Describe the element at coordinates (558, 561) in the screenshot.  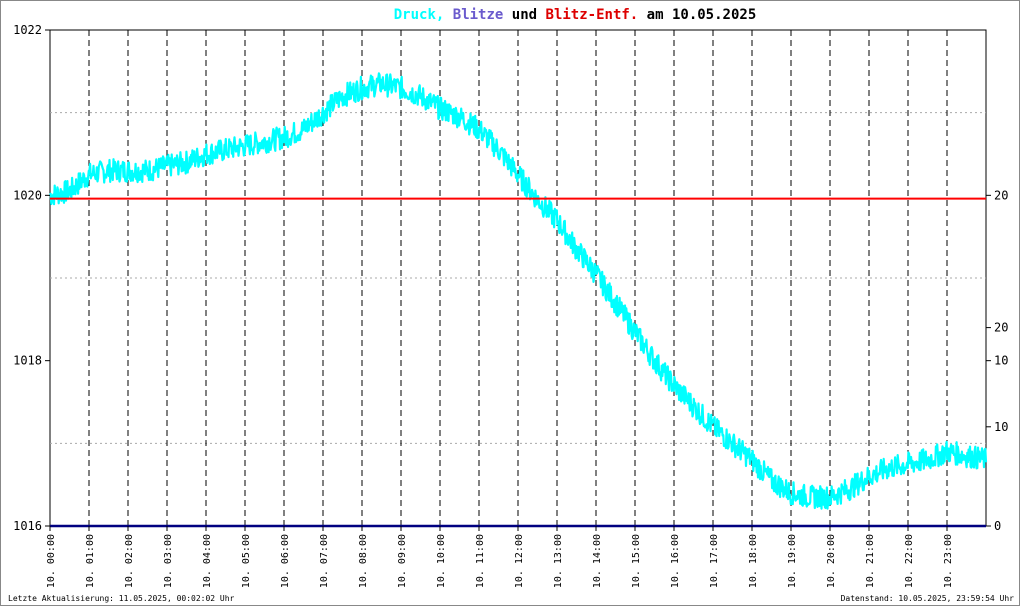
I see `x-tick-label: 10. 13:00` at that location.